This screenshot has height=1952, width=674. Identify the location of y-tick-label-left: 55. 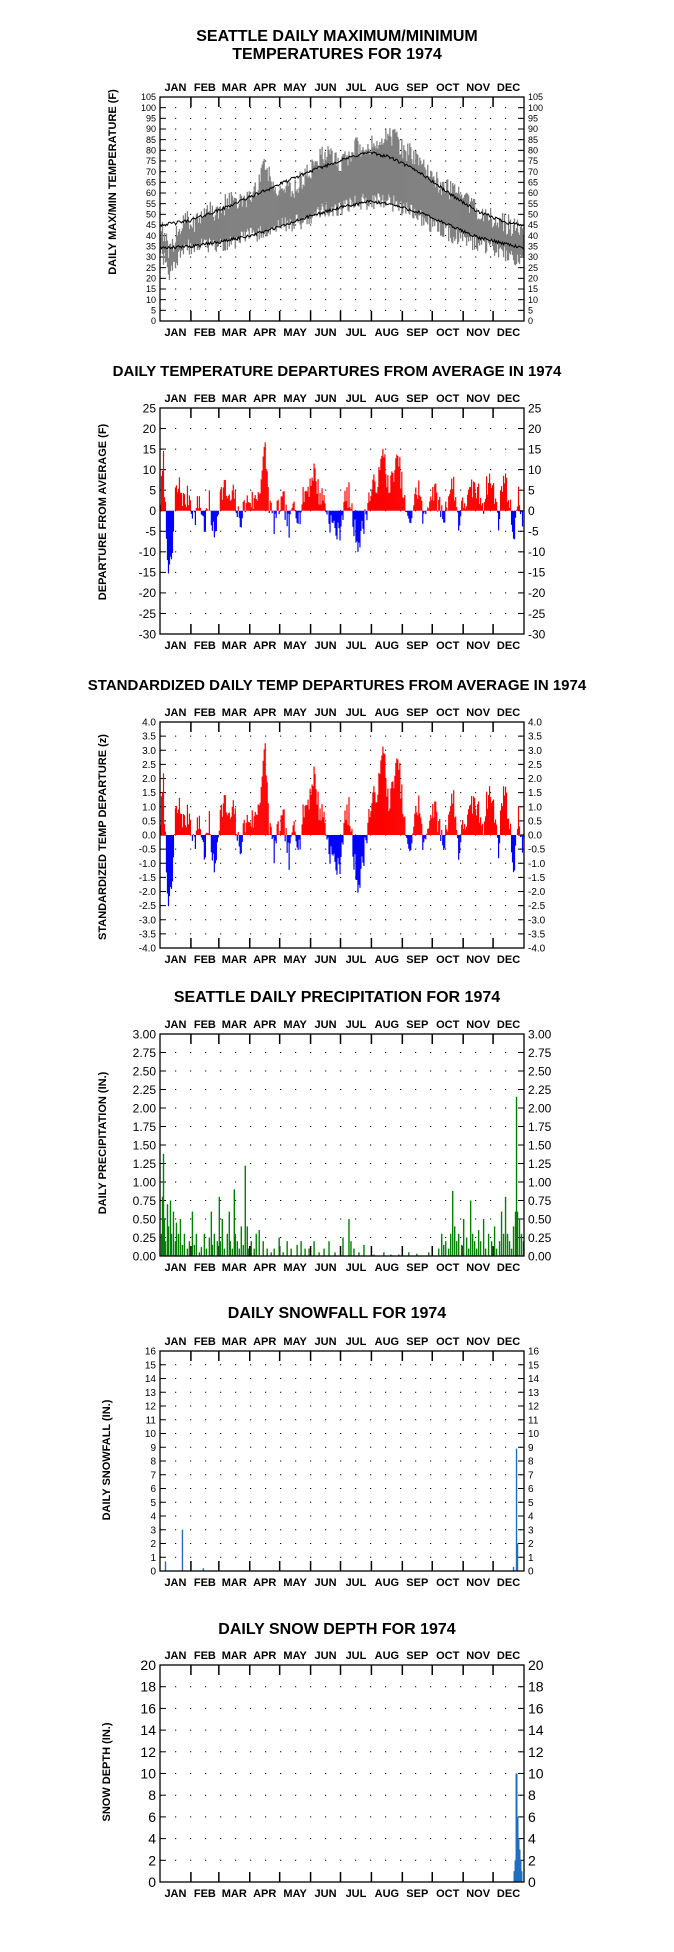
(151, 204).